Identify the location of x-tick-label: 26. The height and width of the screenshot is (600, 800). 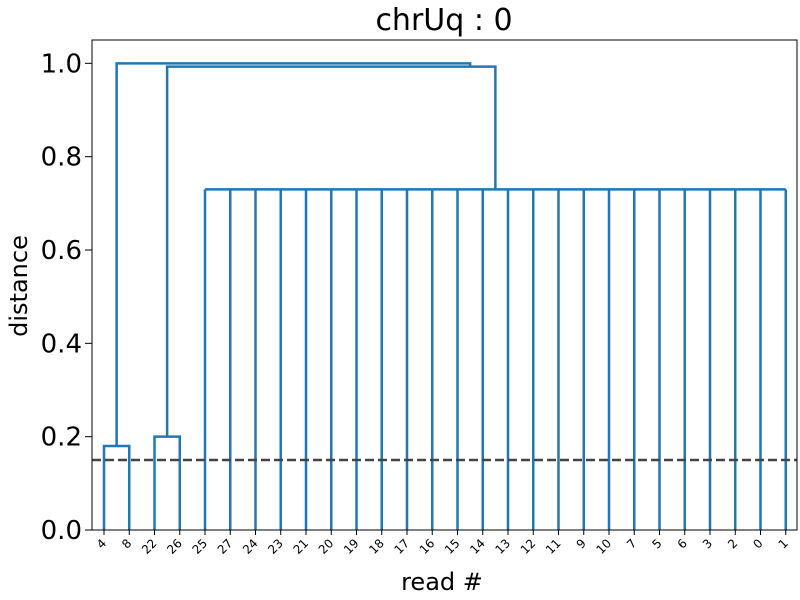
(174, 546).